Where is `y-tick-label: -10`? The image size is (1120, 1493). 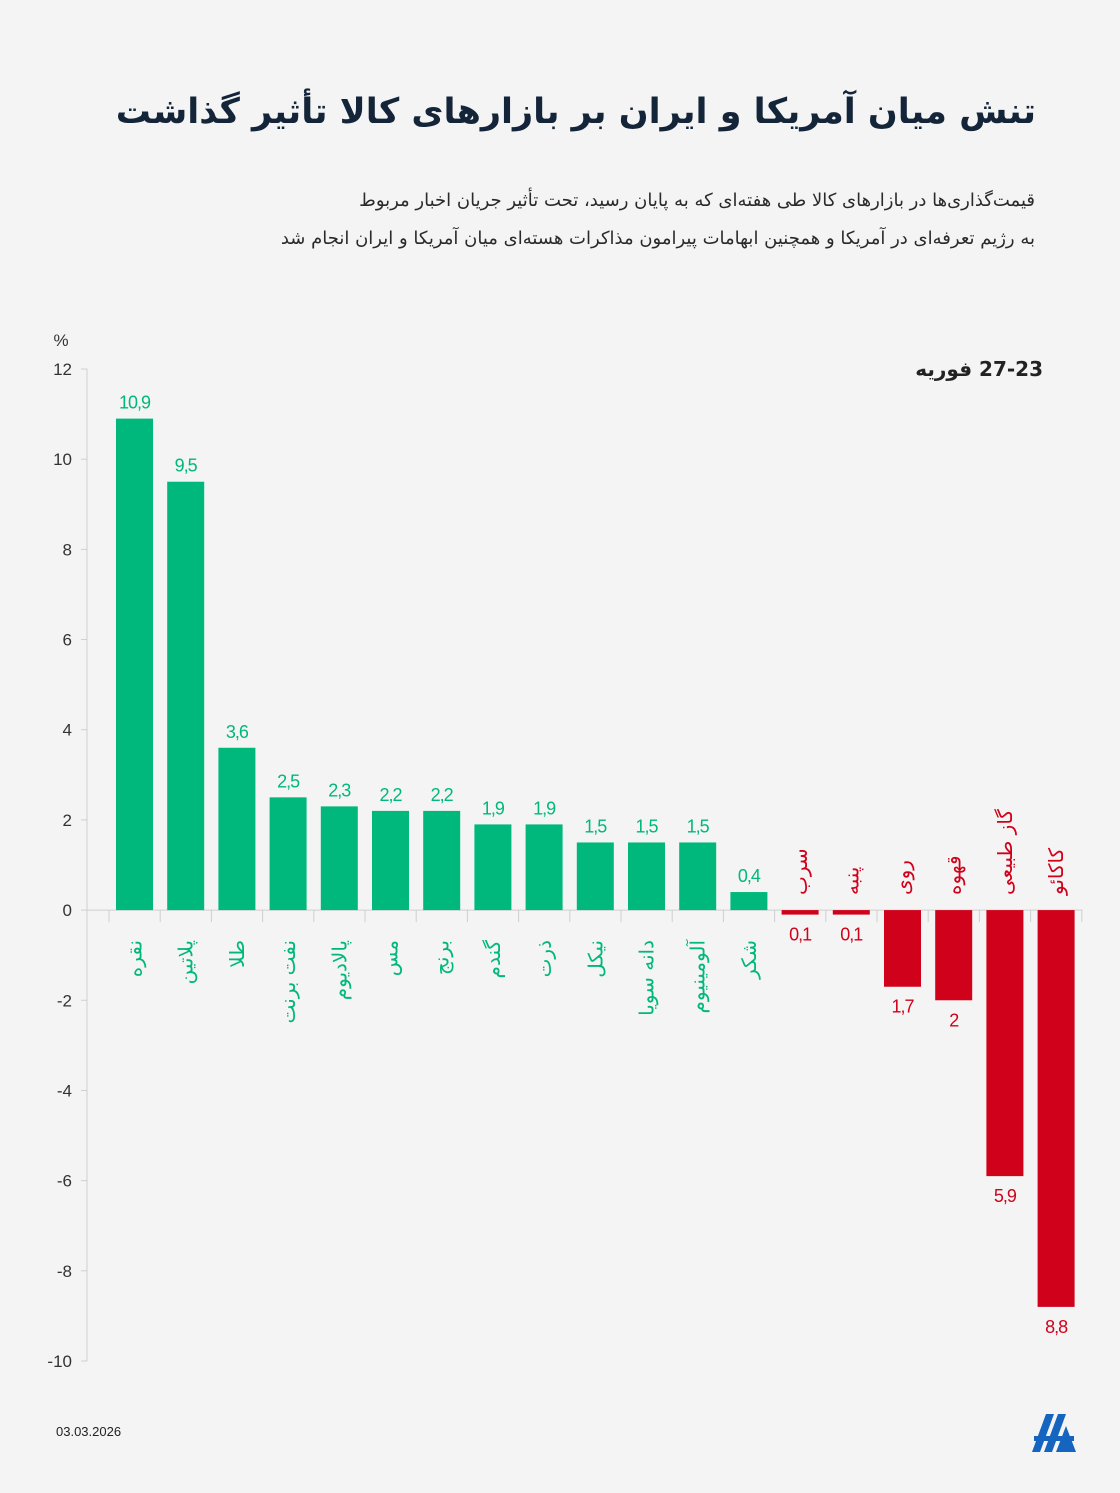
y-tick-label: -10 is located at coordinates (59, 1361).